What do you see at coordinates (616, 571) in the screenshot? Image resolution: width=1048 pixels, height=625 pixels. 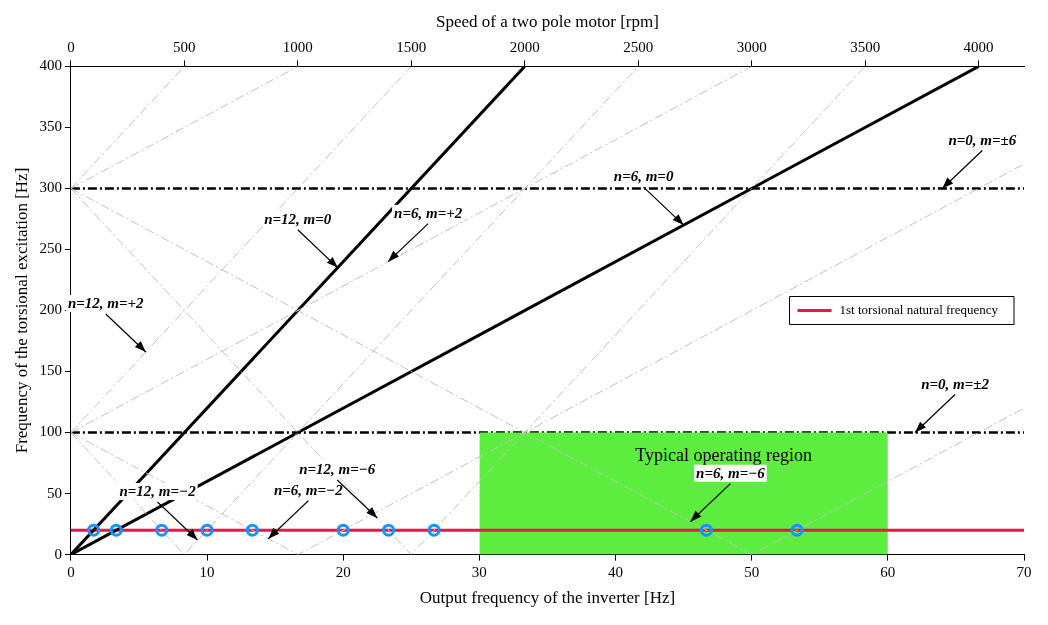 I see `x-tick-label: 40` at bounding box center [616, 571].